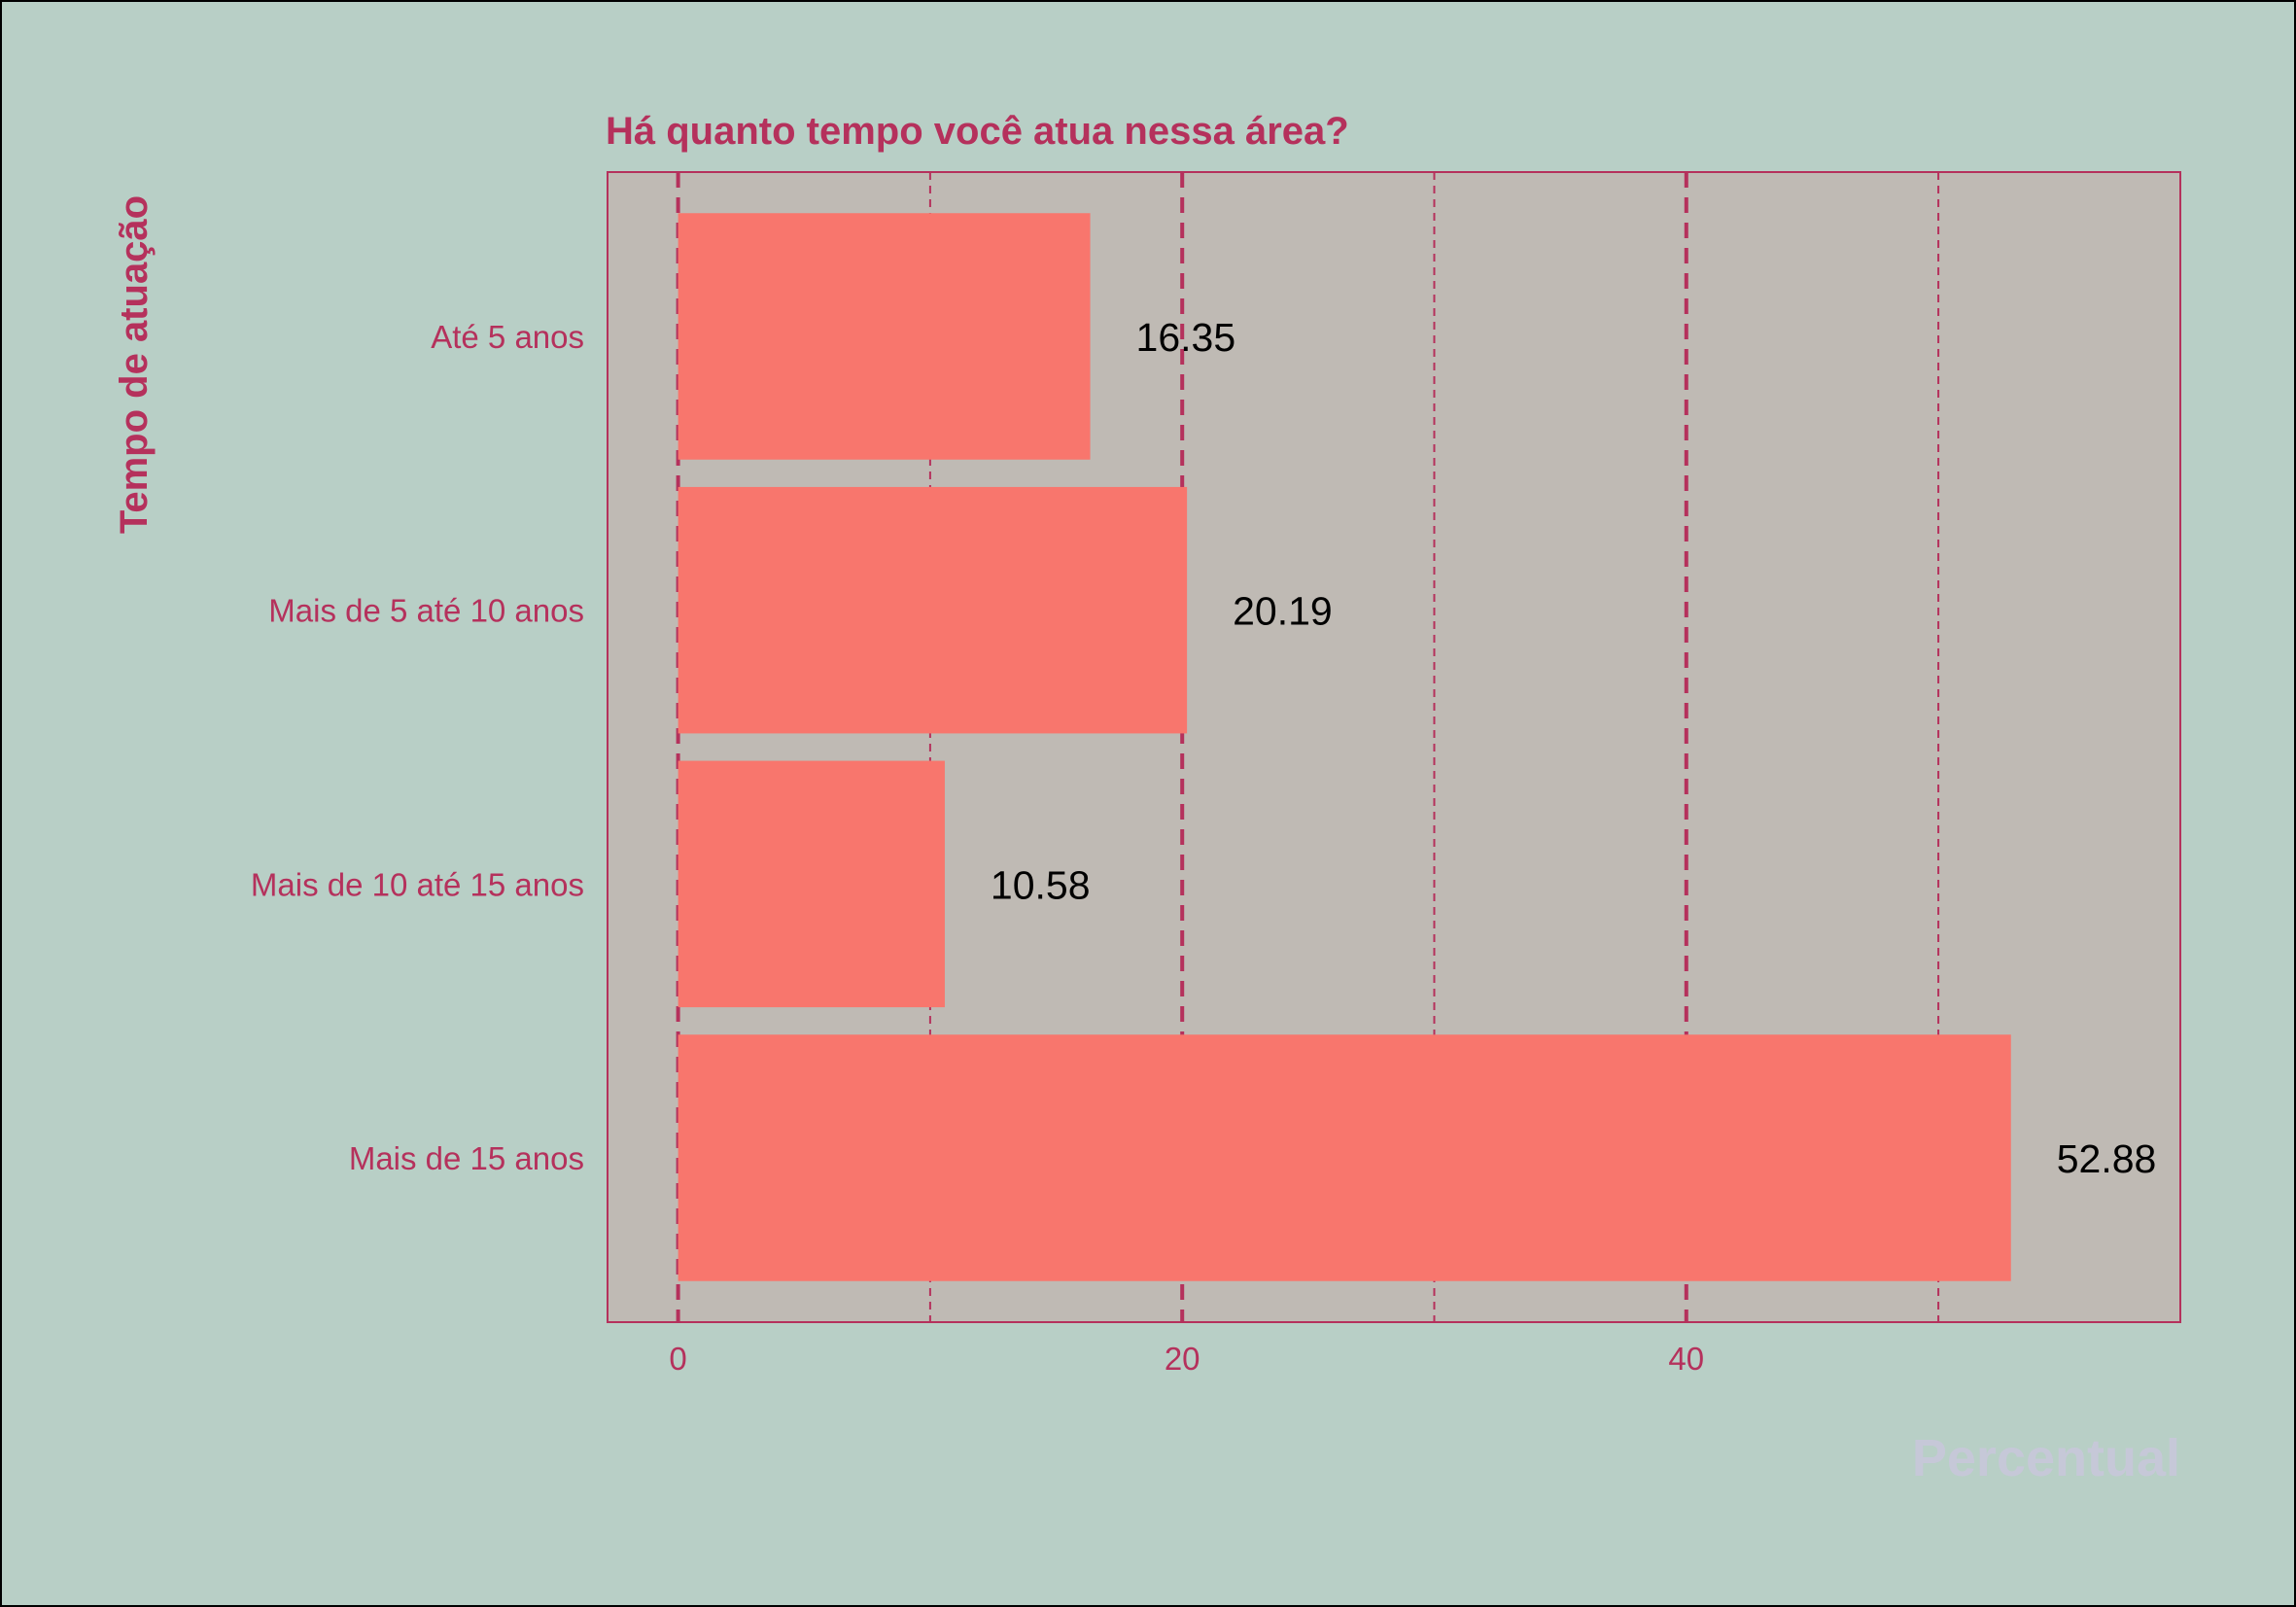  Describe the element at coordinates (1686, 1359) in the screenshot. I see `x-tick-label: 40` at that location.